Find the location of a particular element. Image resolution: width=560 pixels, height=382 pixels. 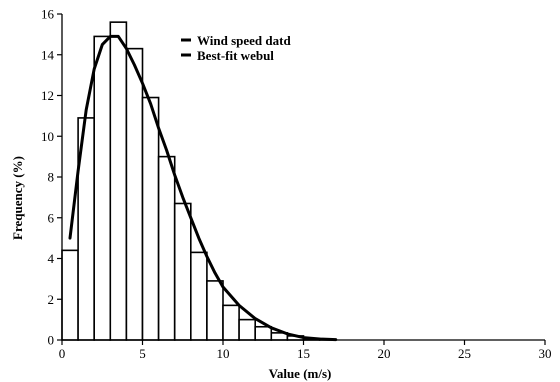

y-tick-label: 0 is located at coordinates (51, 340).